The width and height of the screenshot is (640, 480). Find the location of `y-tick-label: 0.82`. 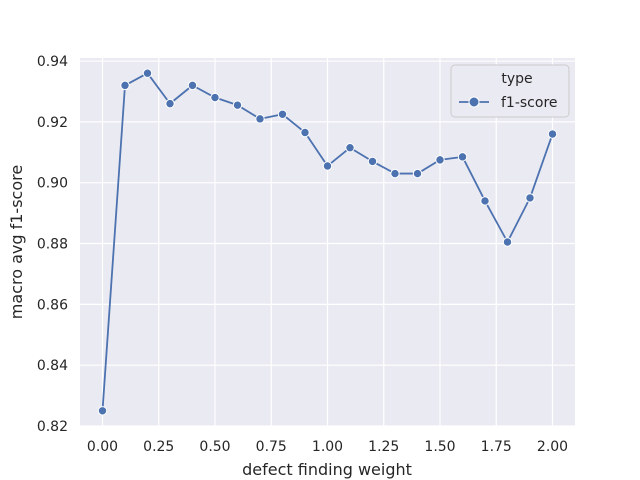

y-tick-label: 0.82 is located at coordinates (52, 427).